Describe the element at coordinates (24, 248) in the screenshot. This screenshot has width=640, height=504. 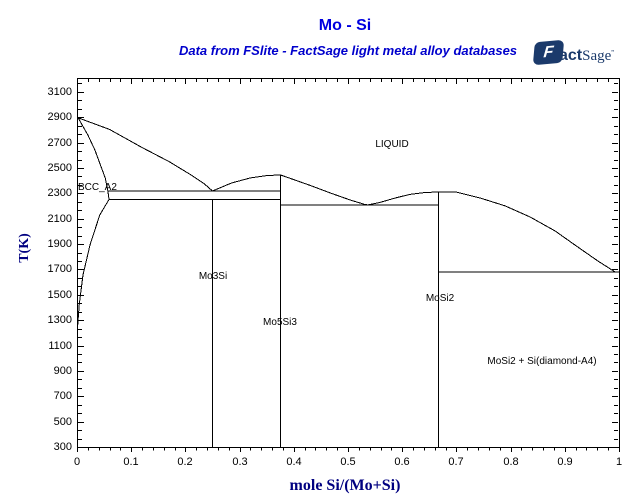
I see `y-axis-title: T(K)` at that location.